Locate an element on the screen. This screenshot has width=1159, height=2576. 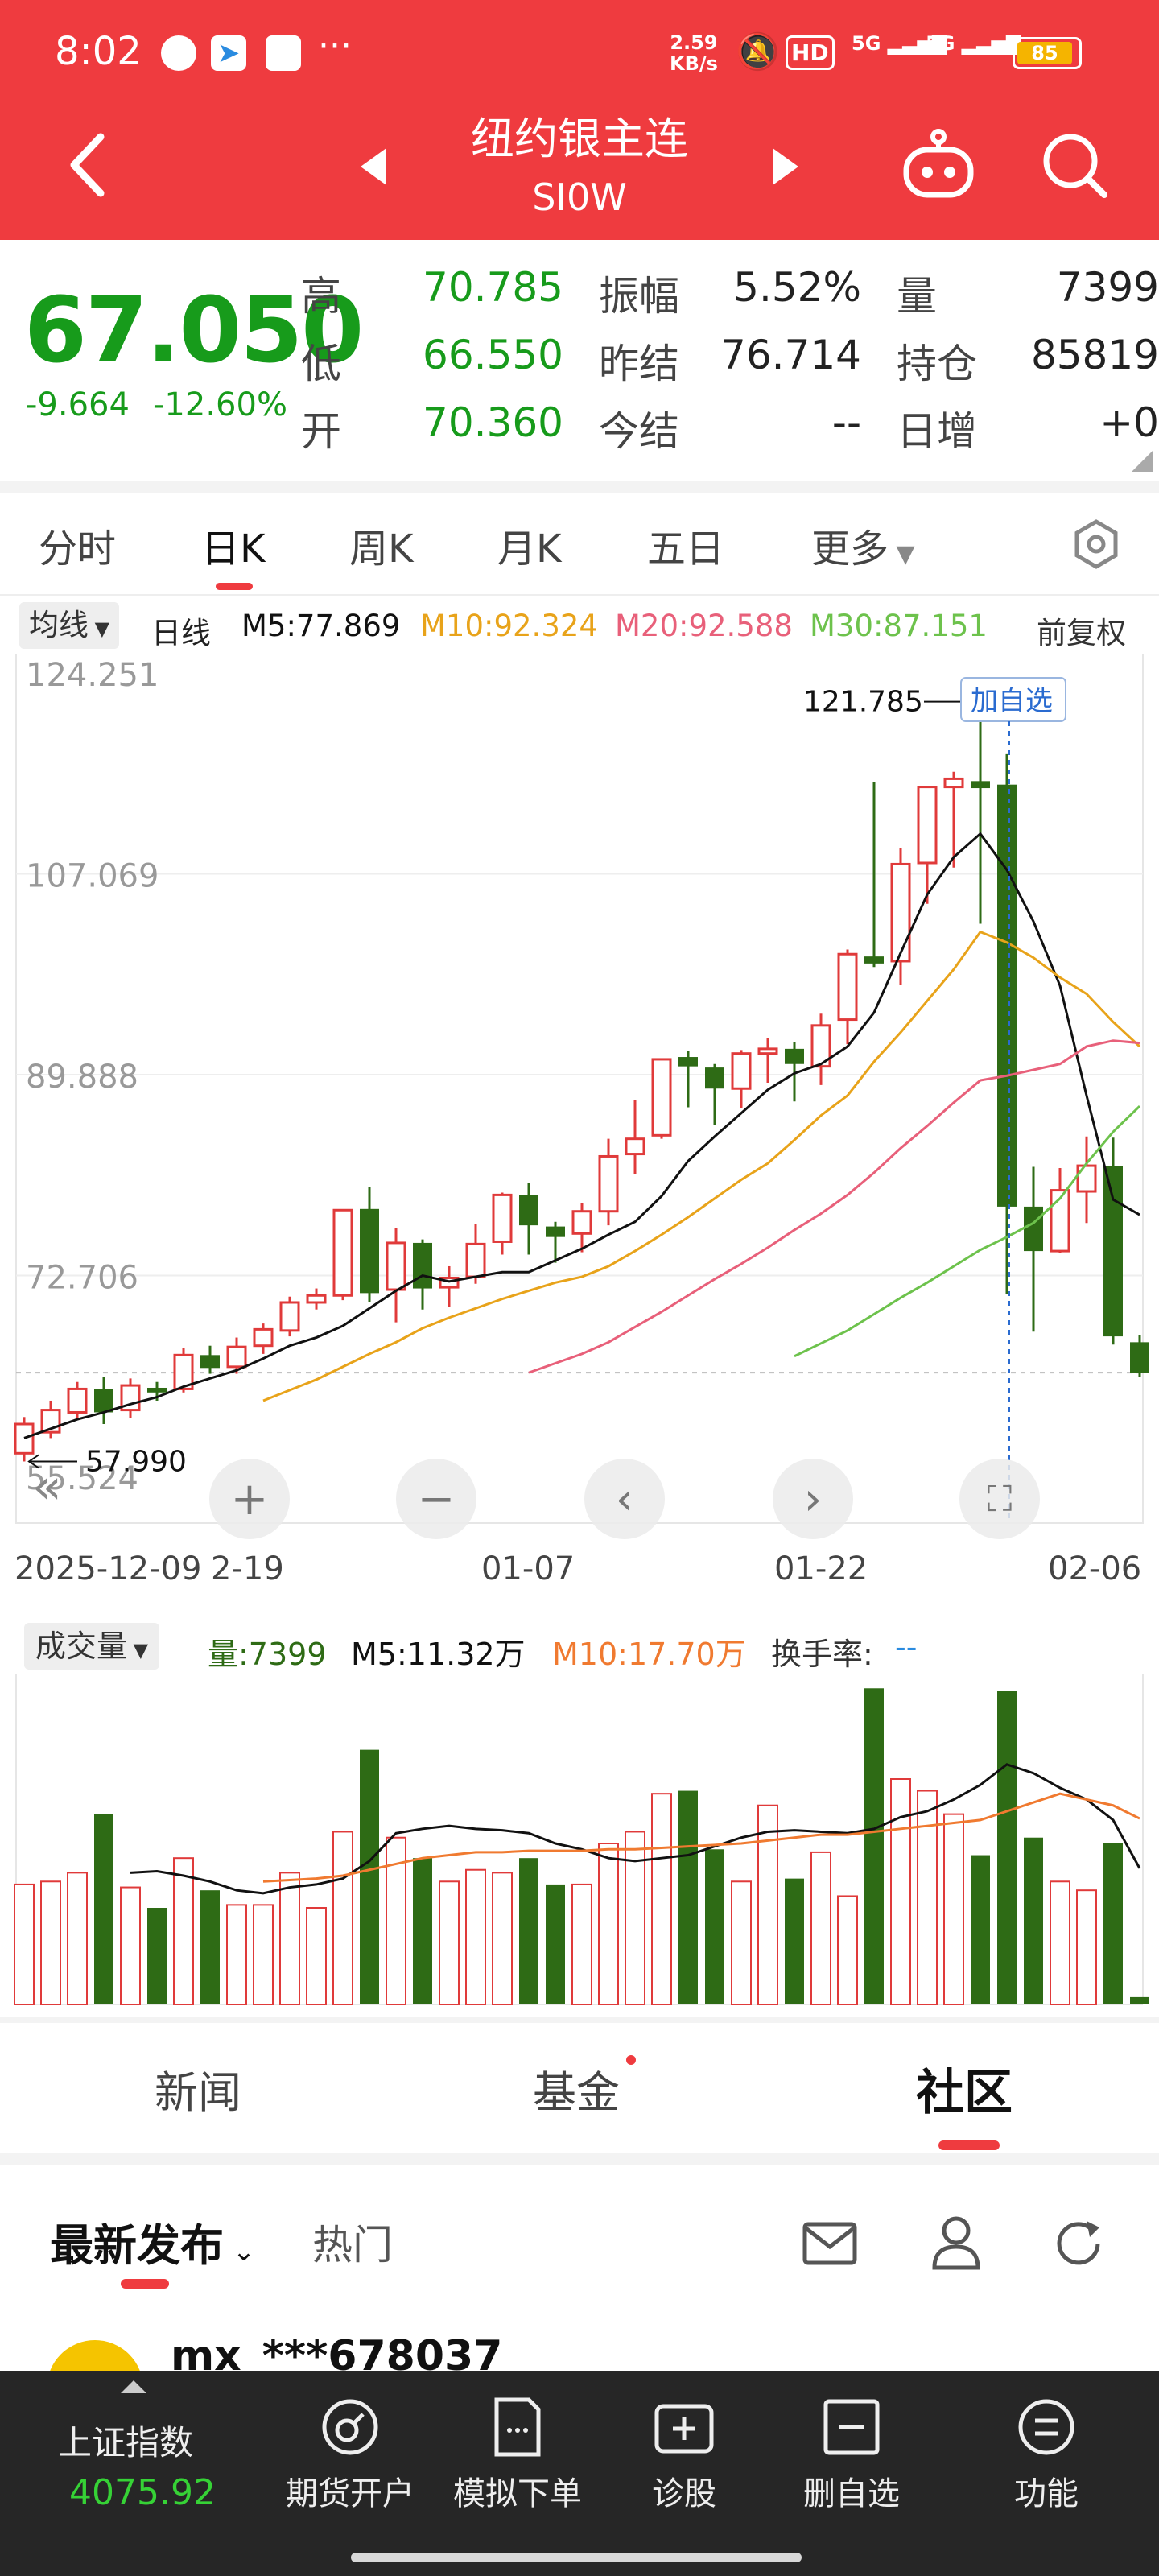
tab-news: 新闻 is located at coordinates (198, 2092).